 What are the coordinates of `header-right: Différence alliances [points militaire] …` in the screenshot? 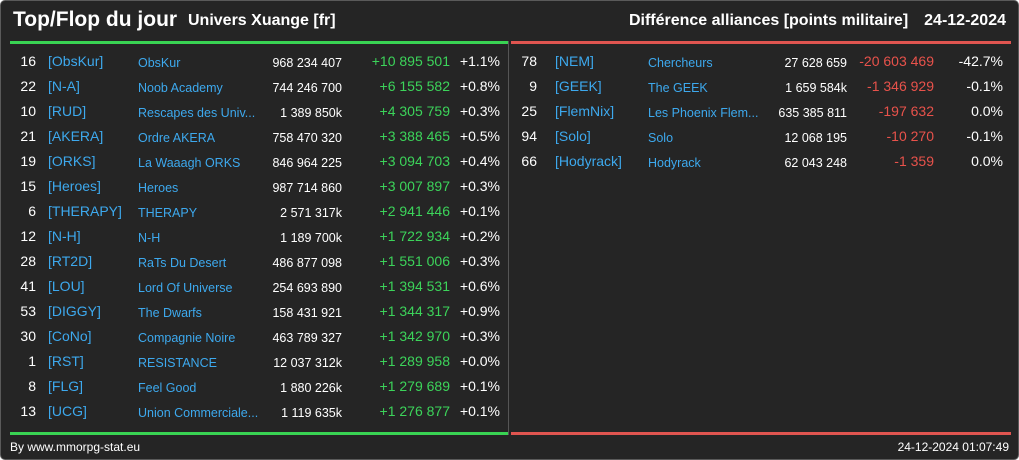 It's located at (817, 21).